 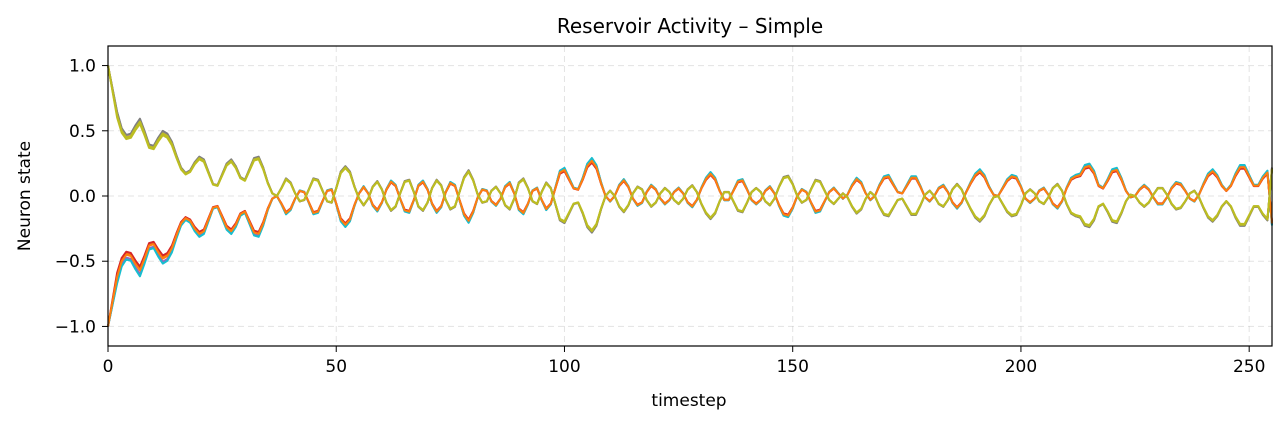 What do you see at coordinates (75, 262) in the screenshot?
I see `y-tick-label: −0.5` at bounding box center [75, 262].